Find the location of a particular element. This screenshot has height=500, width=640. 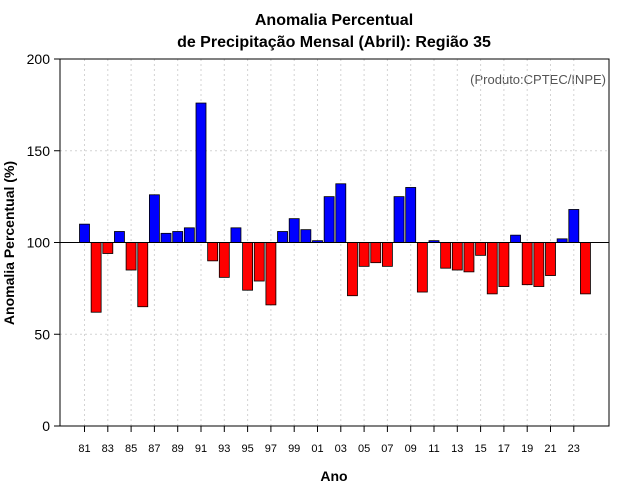

bar-2006 is located at coordinates (376, 253).